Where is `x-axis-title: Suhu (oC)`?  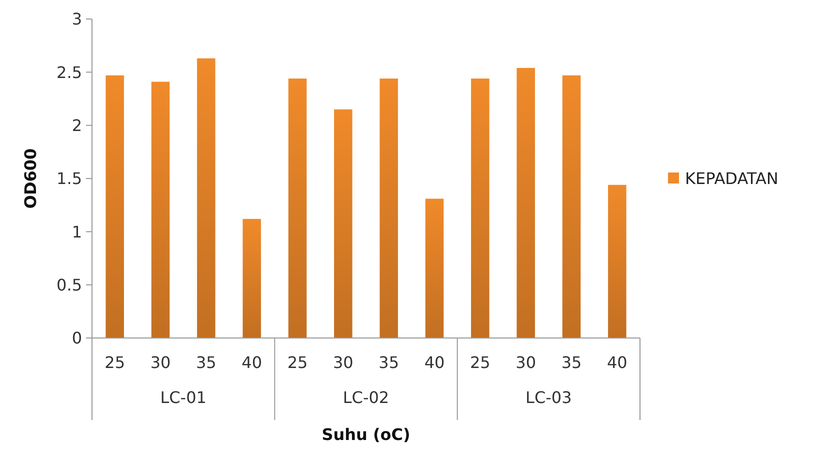 x-axis-title: Suhu (oC) is located at coordinates (366, 434).